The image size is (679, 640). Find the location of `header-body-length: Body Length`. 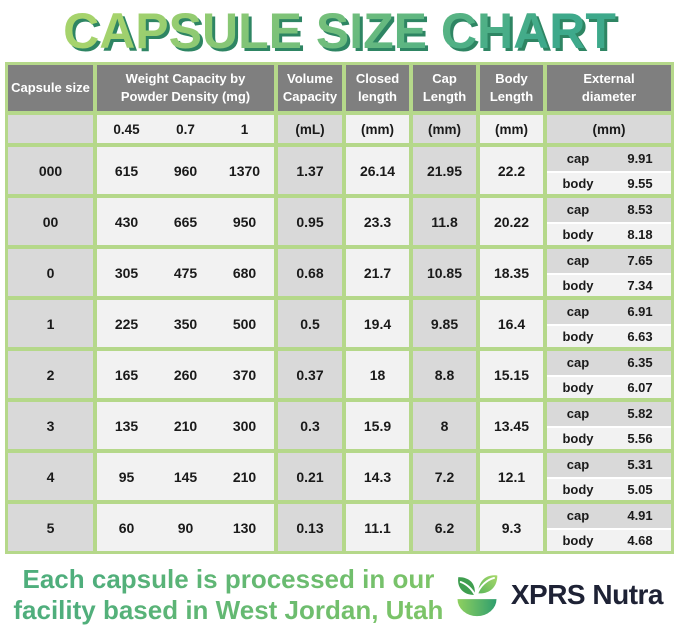

header-body-length: Body Length is located at coordinates (511, 88).